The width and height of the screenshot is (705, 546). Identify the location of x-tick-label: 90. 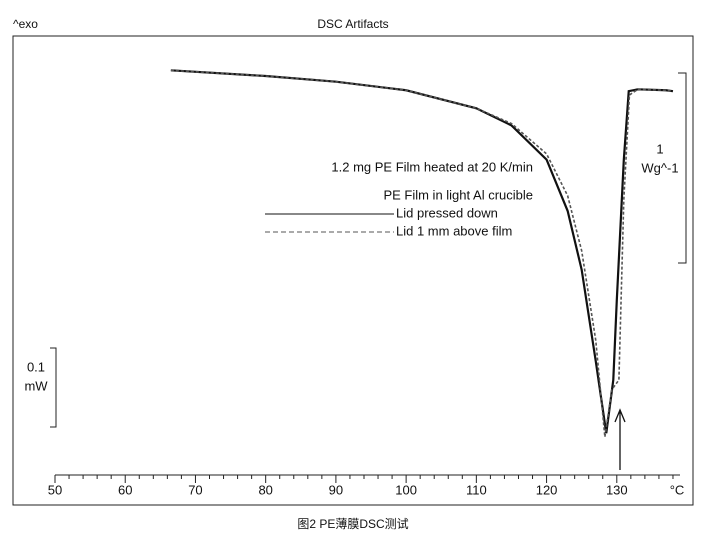
(336, 489).